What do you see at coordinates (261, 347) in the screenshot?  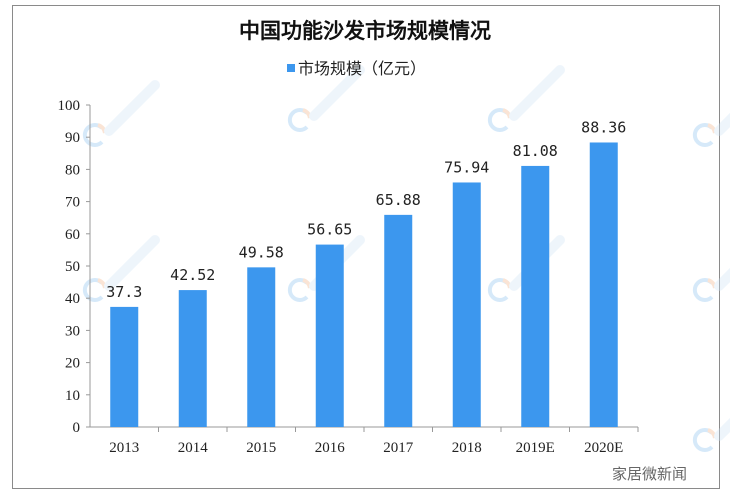 I see `bar-2015` at bounding box center [261, 347].